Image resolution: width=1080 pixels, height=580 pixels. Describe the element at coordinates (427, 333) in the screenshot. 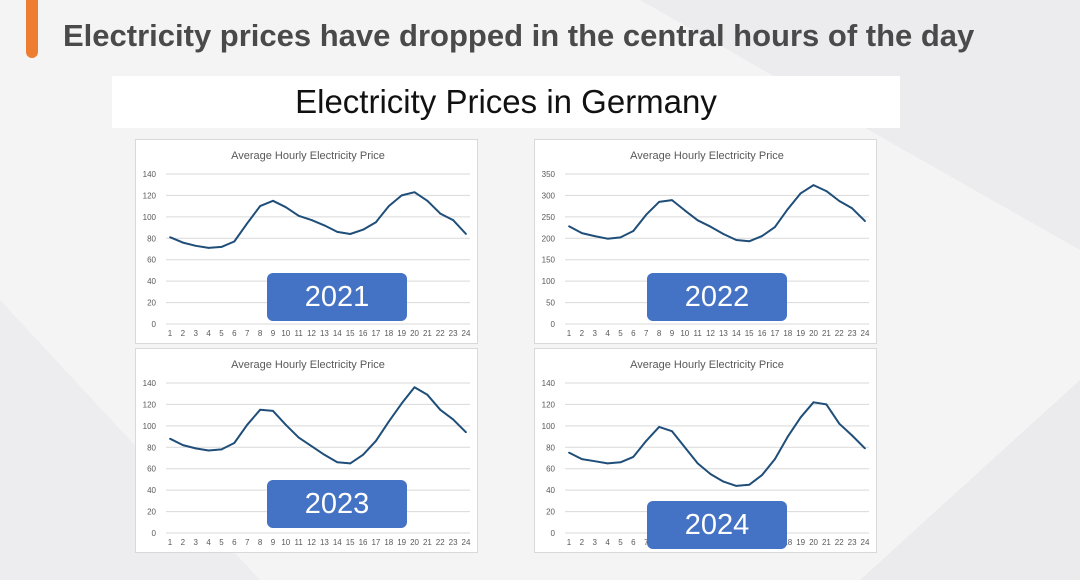

I see `x-tick-label: 21` at that location.